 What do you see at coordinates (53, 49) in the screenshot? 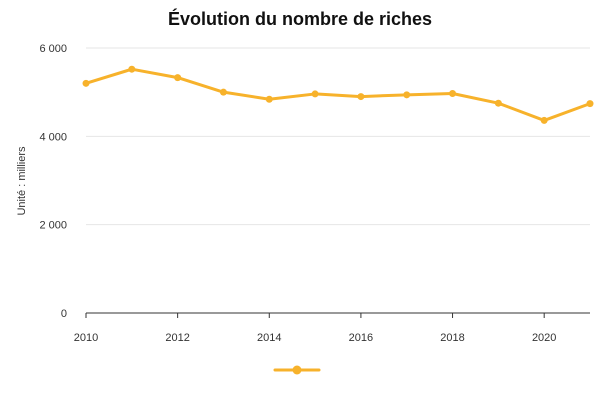
I see `y-tick-label: 6 000` at bounding box center [53, 49].